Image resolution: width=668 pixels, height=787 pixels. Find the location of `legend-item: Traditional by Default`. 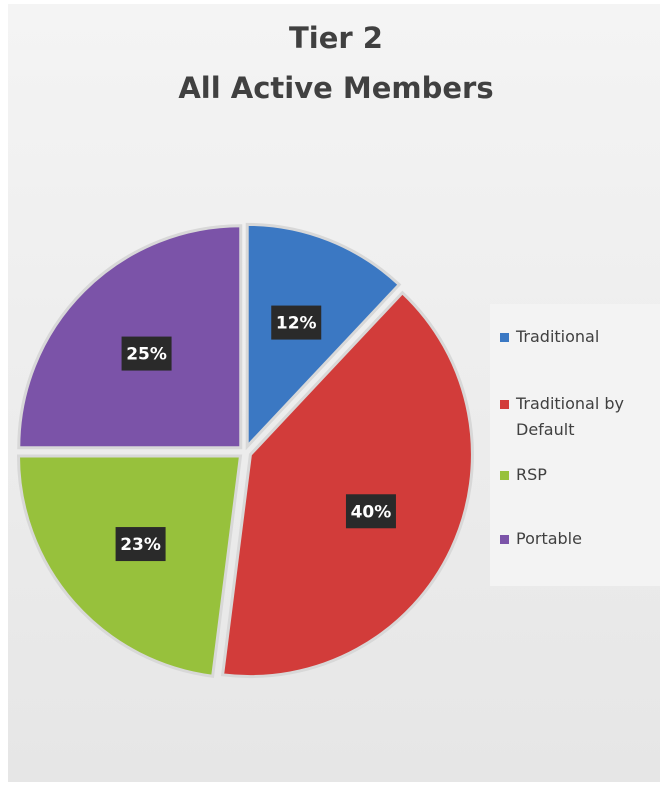

legend-item: Traditional by Default is located at coordinates (575, 417).